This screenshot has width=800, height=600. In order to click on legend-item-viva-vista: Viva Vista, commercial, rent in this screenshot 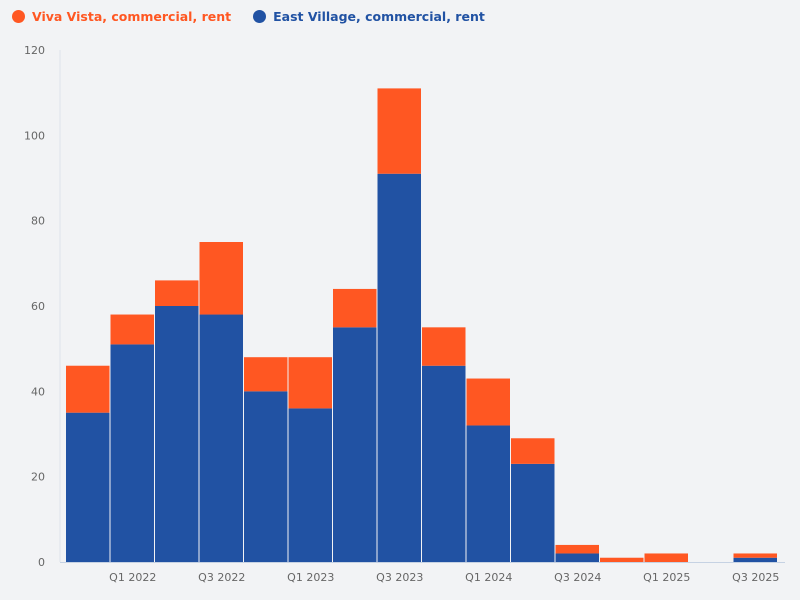, I will do `click(121, 16)`.